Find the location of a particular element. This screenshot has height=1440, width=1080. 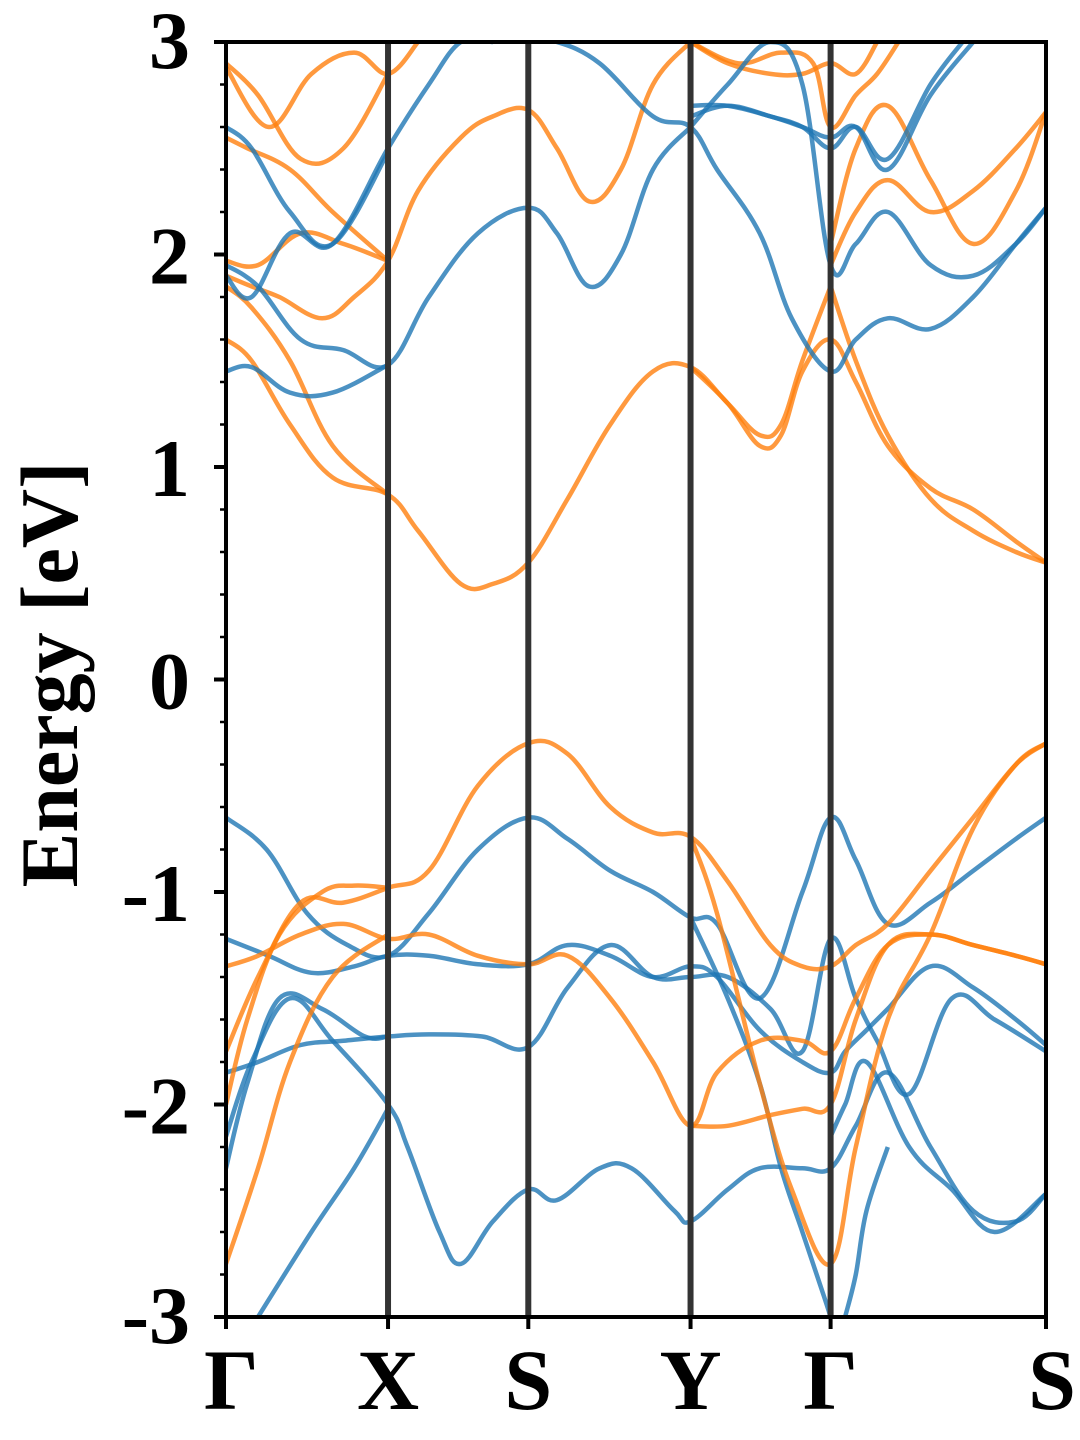

x-tick-label: X is located at coordinates (388, 1380).